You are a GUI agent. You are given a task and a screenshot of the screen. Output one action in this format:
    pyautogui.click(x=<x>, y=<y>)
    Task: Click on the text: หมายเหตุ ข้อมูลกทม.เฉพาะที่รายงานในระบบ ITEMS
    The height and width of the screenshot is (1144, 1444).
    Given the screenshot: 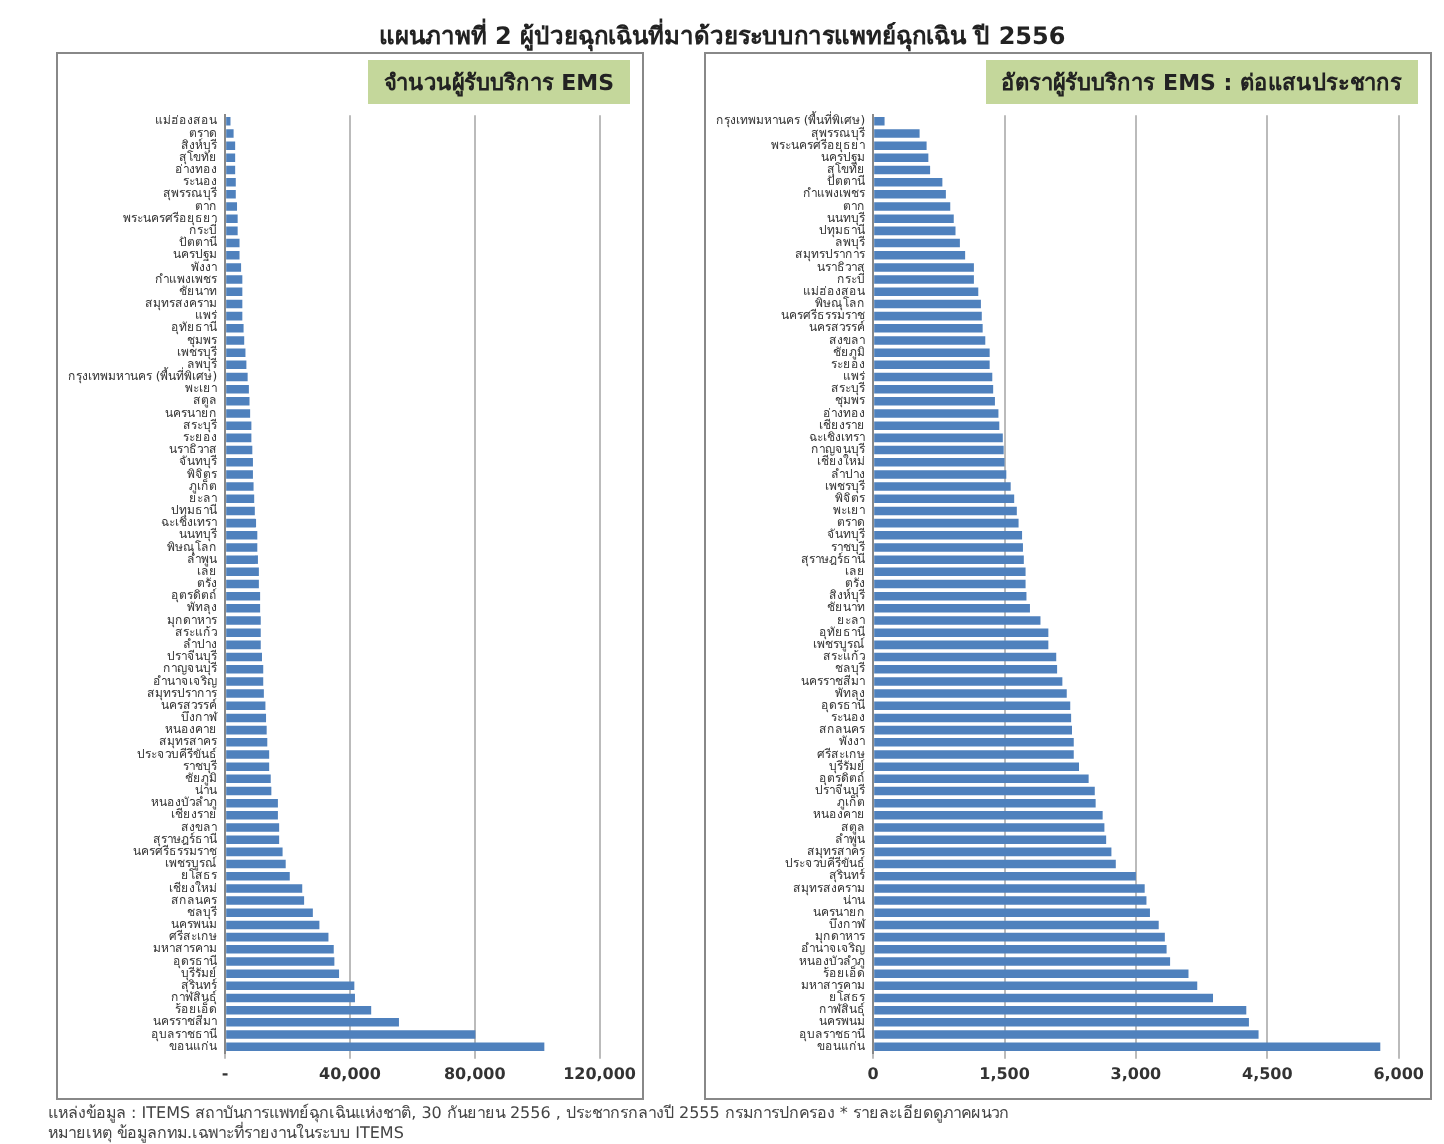 What is the action you would take?
    pyautogui.click(x=226, y=1134)
    